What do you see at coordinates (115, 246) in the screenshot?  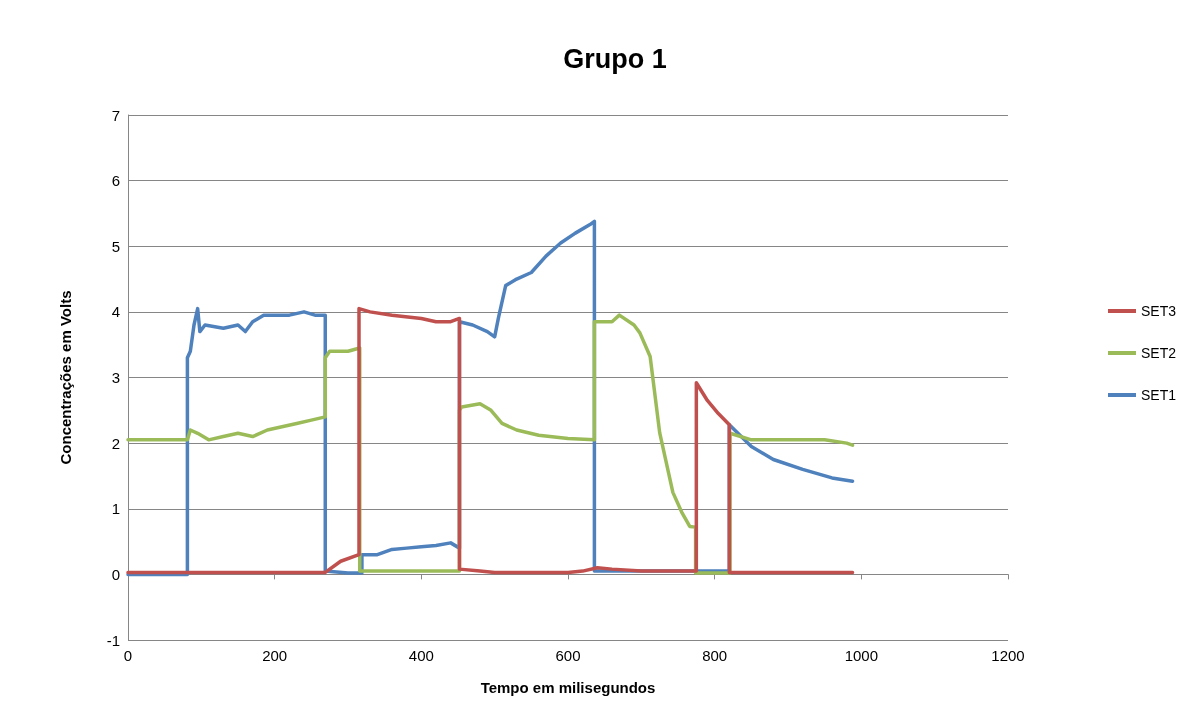 I see `y-tick-label: 5` at bounding box center [115, 246].